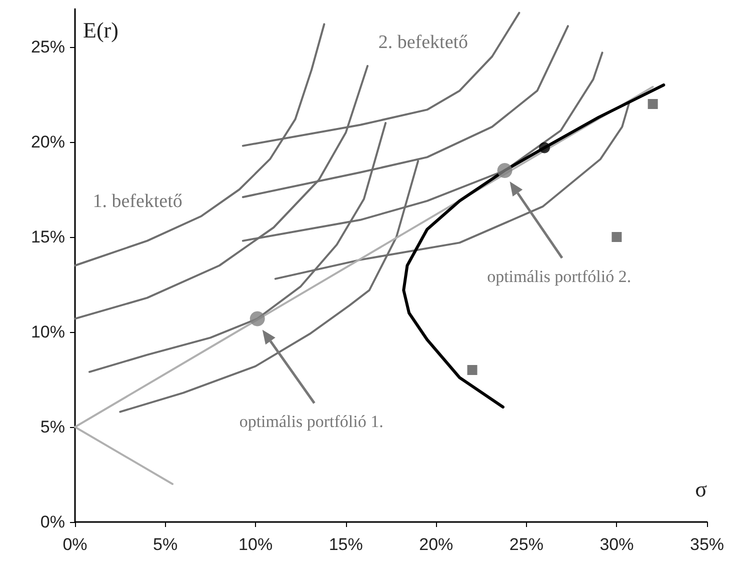 Image resolution: width=731 pixels, height=574 pixels. What do you see at coordinates (75, 544) in the screenshot?
I see `x-tick-label: 0%` at bounding box center [75, 544].